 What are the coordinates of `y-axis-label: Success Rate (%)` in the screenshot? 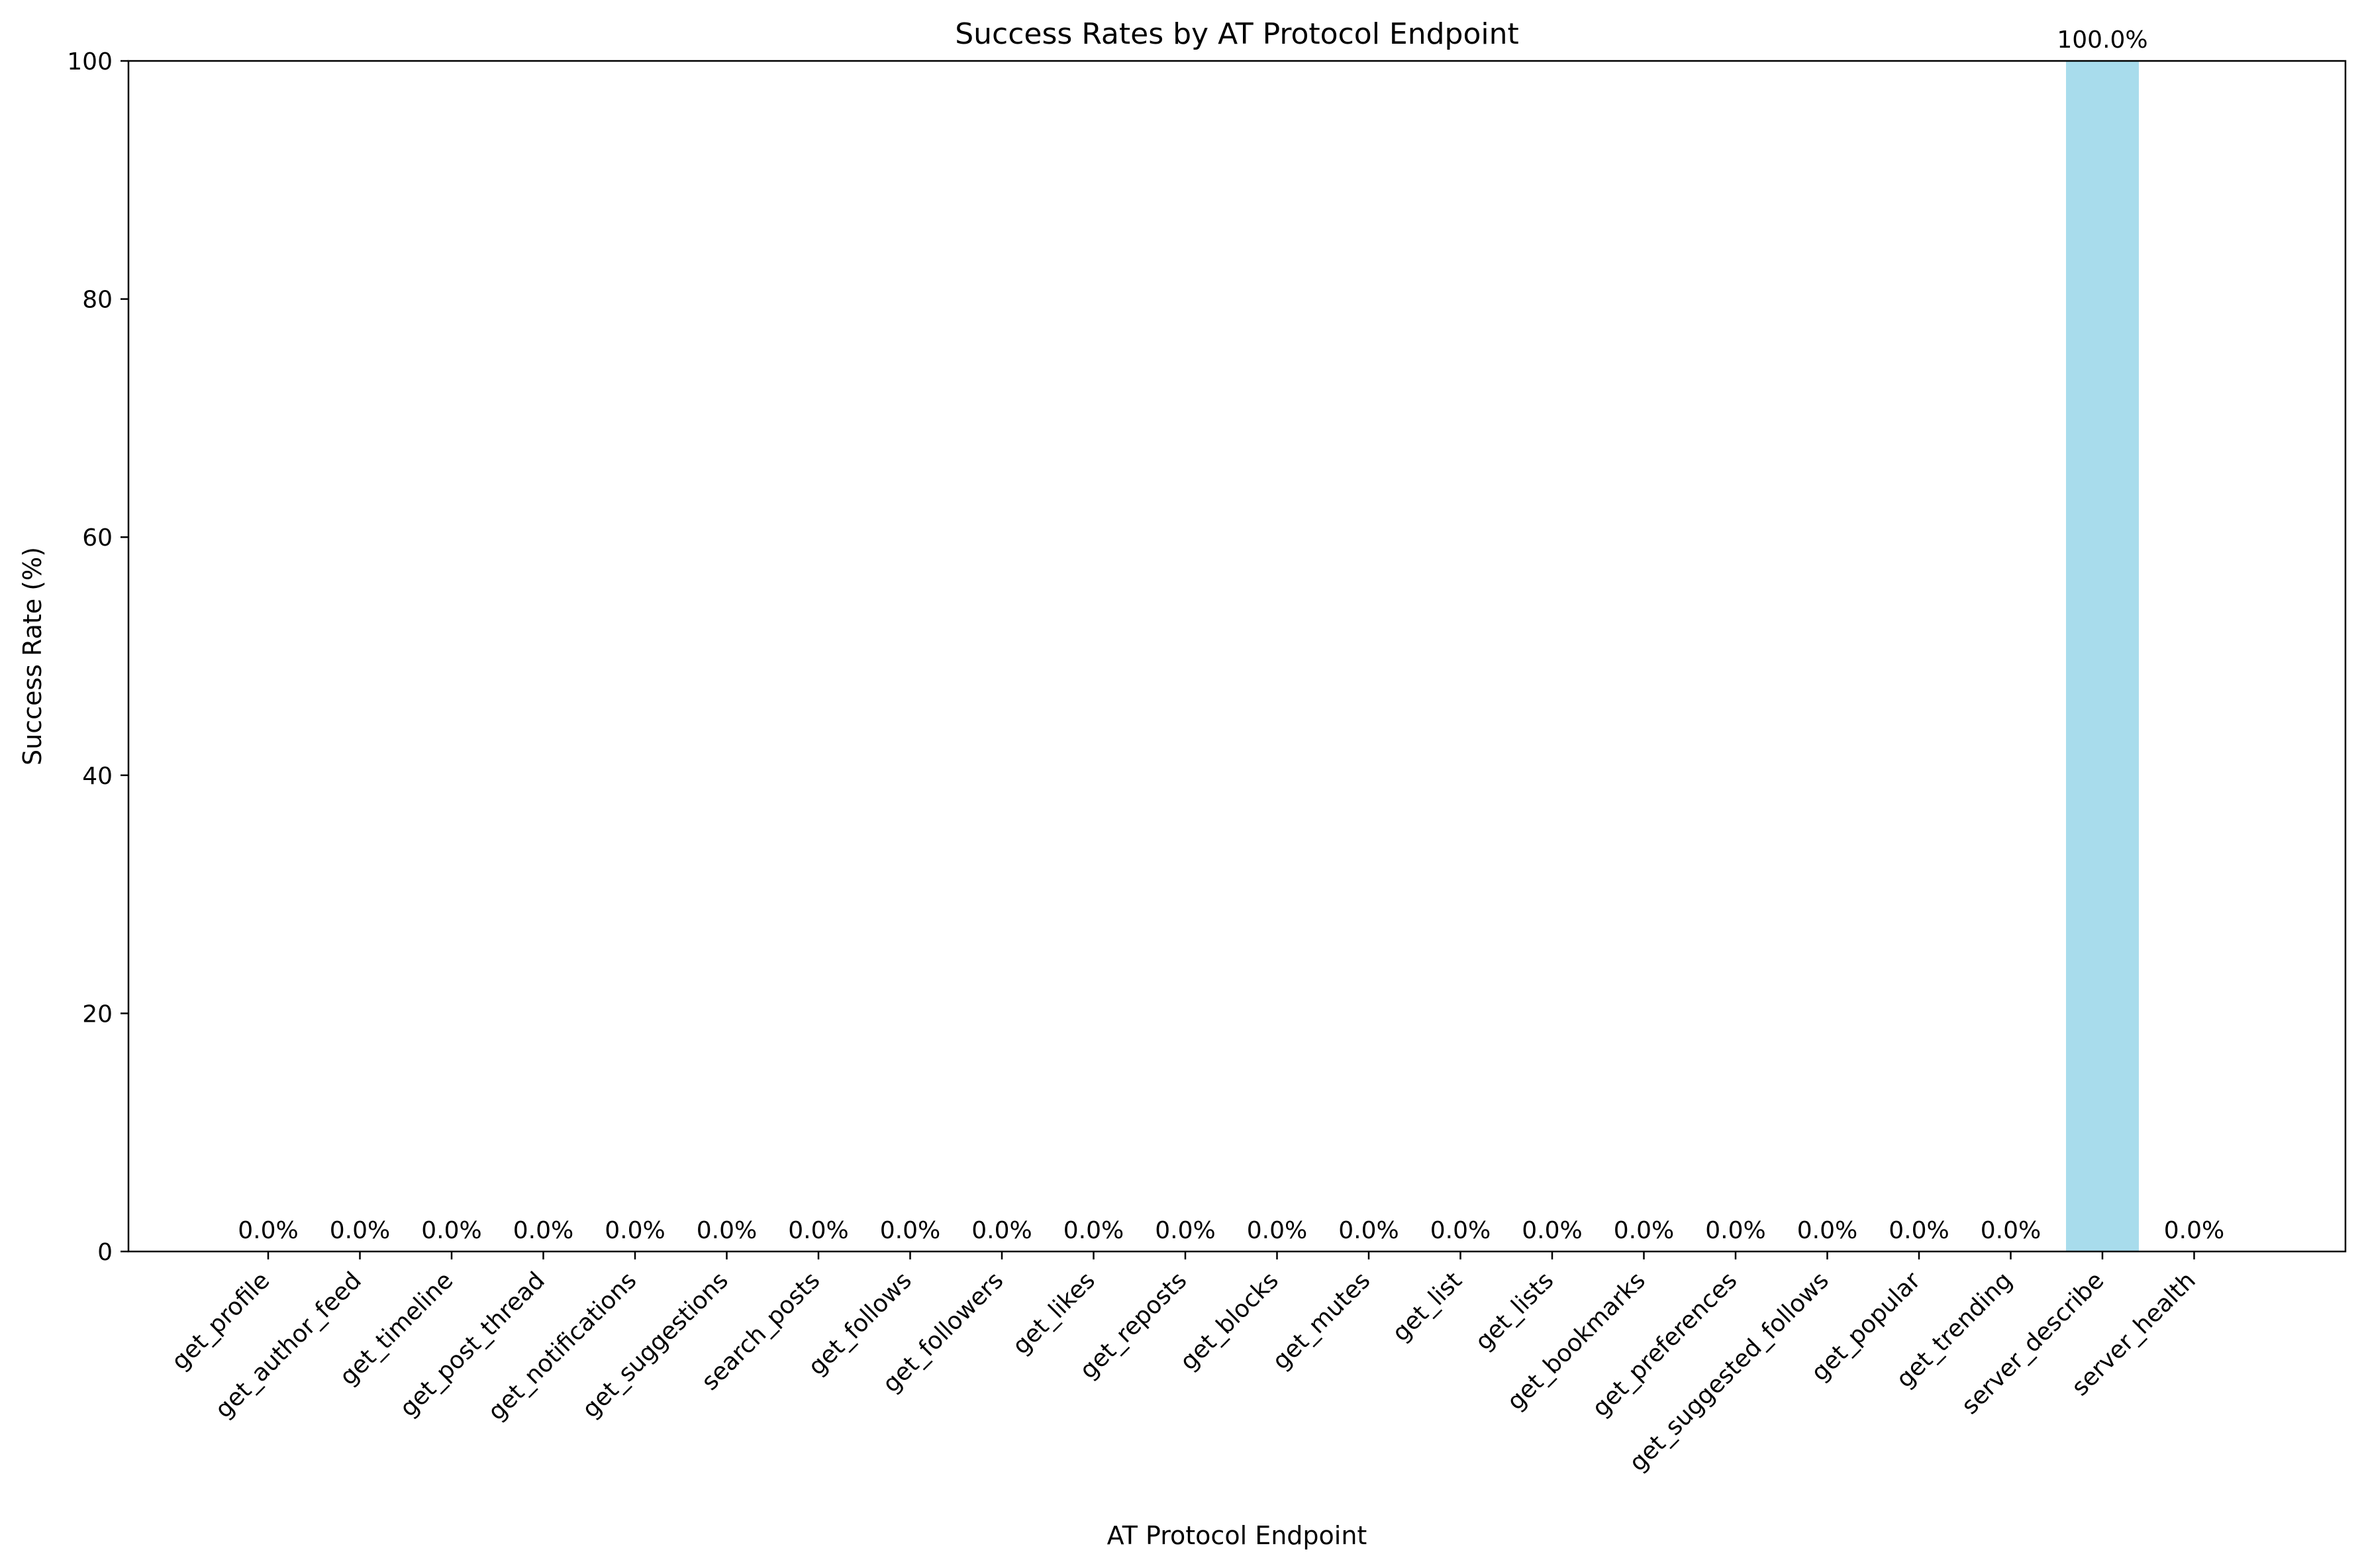 It's located at (32, 656).